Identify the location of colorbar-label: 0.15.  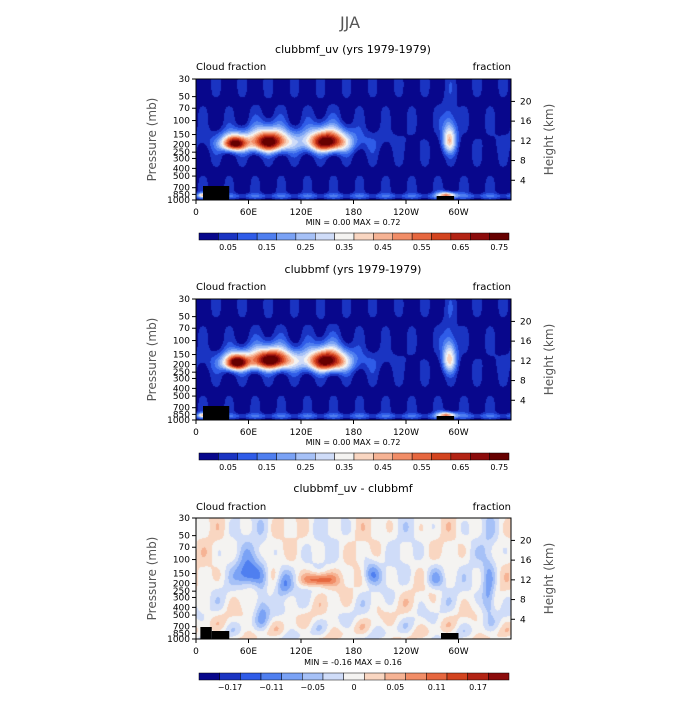
(267, 247).